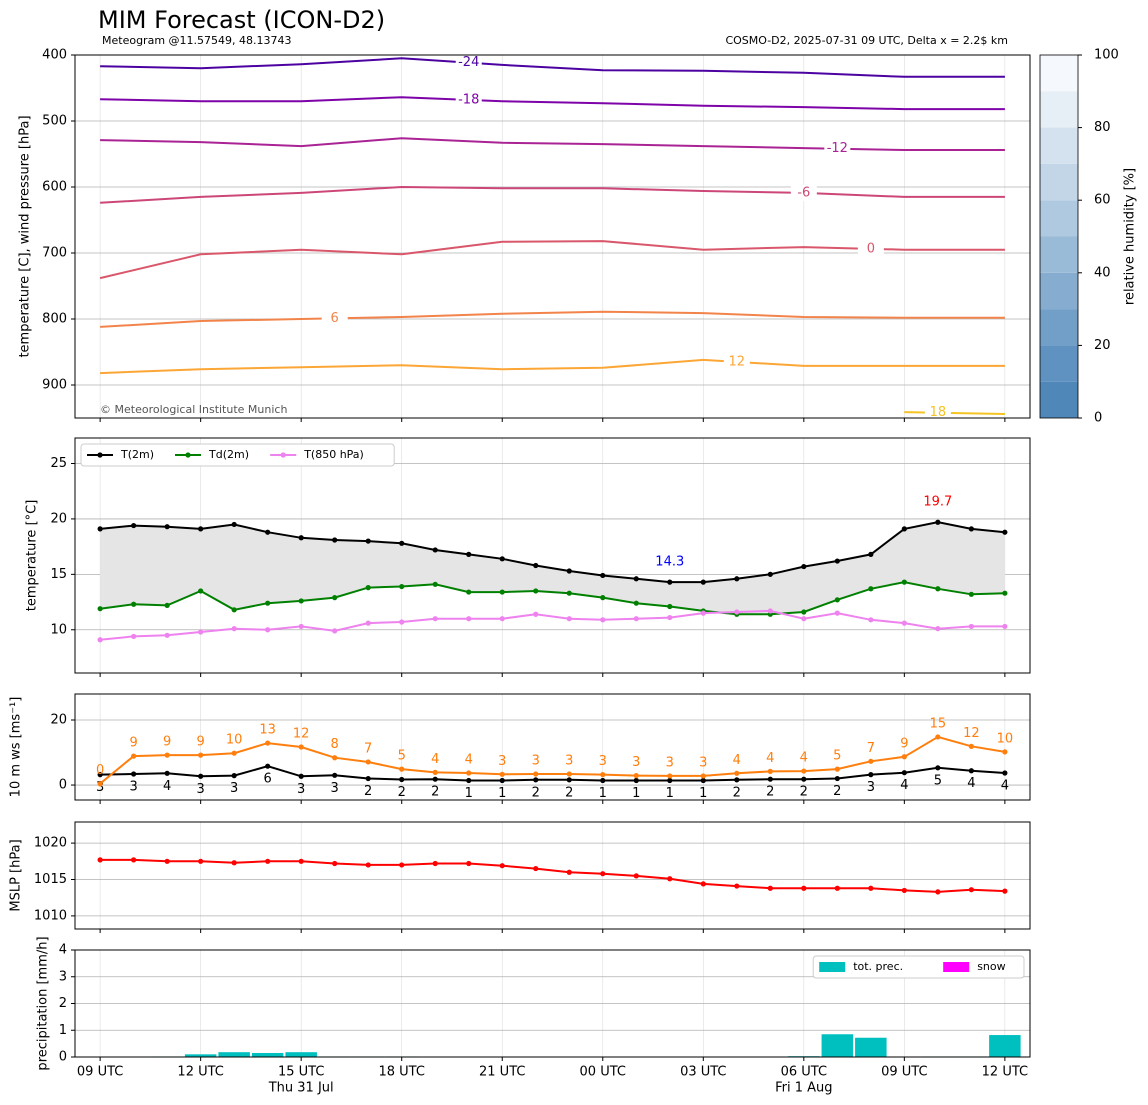 The image size is (1148, 1105). I want to click on y-axis-label: 10 m ws [ms⁻¹], so click(16, 747).